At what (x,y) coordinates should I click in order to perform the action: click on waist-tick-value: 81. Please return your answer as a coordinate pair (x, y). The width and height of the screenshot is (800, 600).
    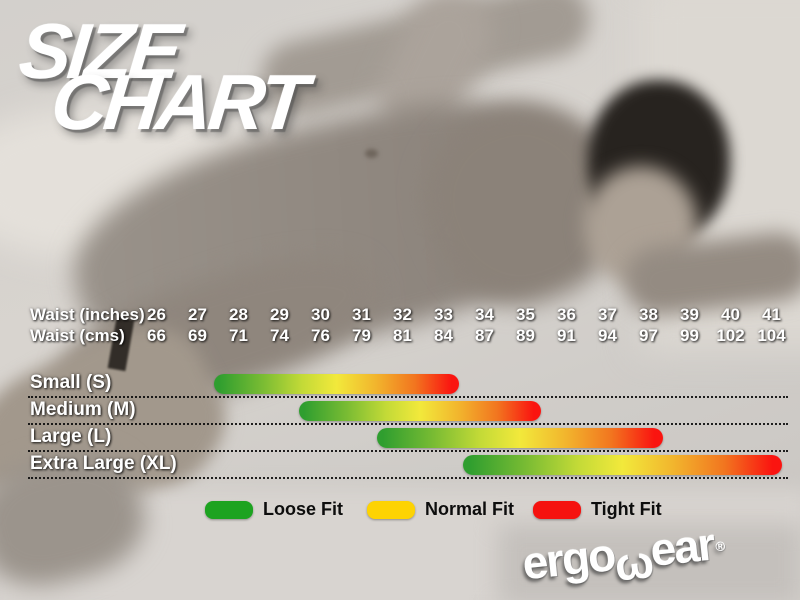
    Looking at the image, I should click on (402, 335).